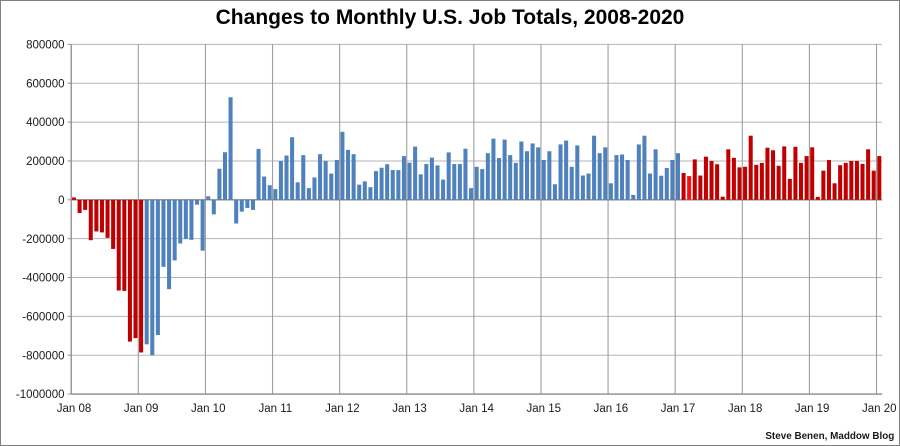 This screenshot has height=446, width=900. Describe the element at coordinates (74, 409) in the screenshot. I see `svg-text: Jan 08` at that location.